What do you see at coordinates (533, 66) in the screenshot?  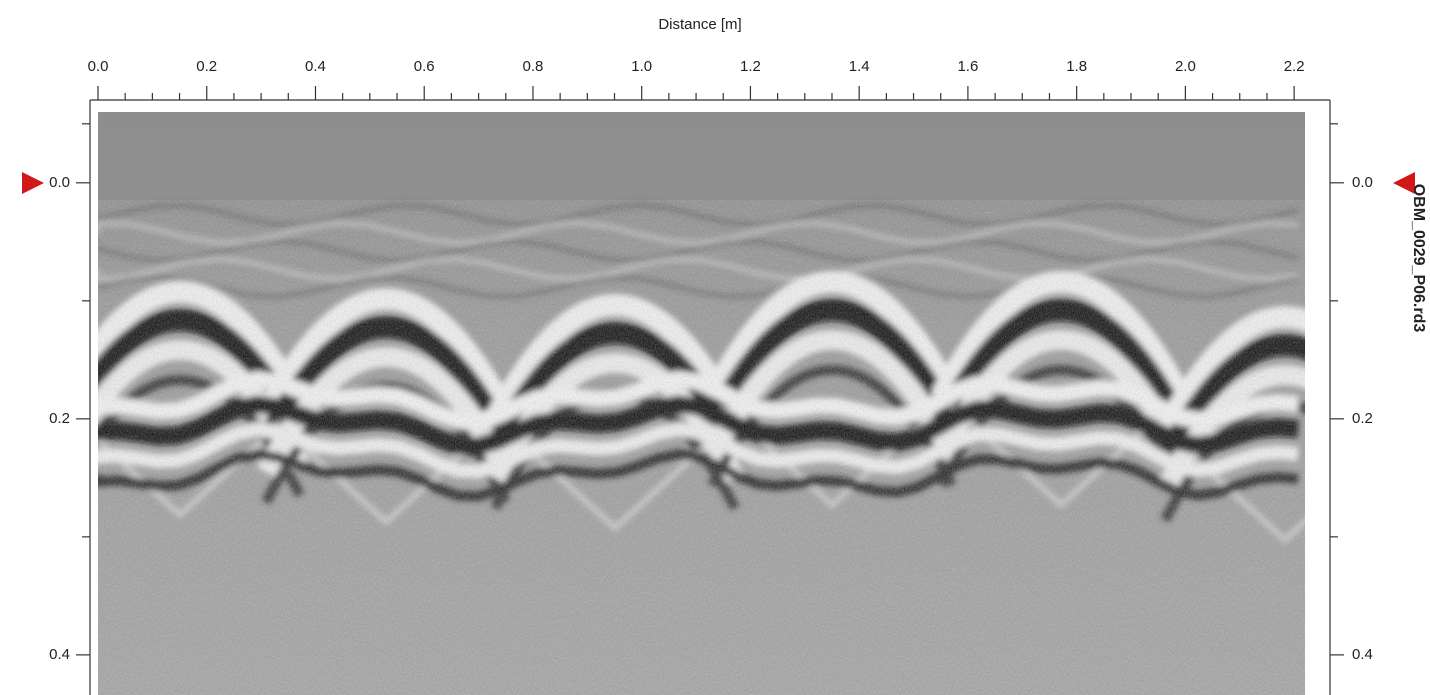 I see `x-tick-label: 0.8` at bounding box center [533, 66].